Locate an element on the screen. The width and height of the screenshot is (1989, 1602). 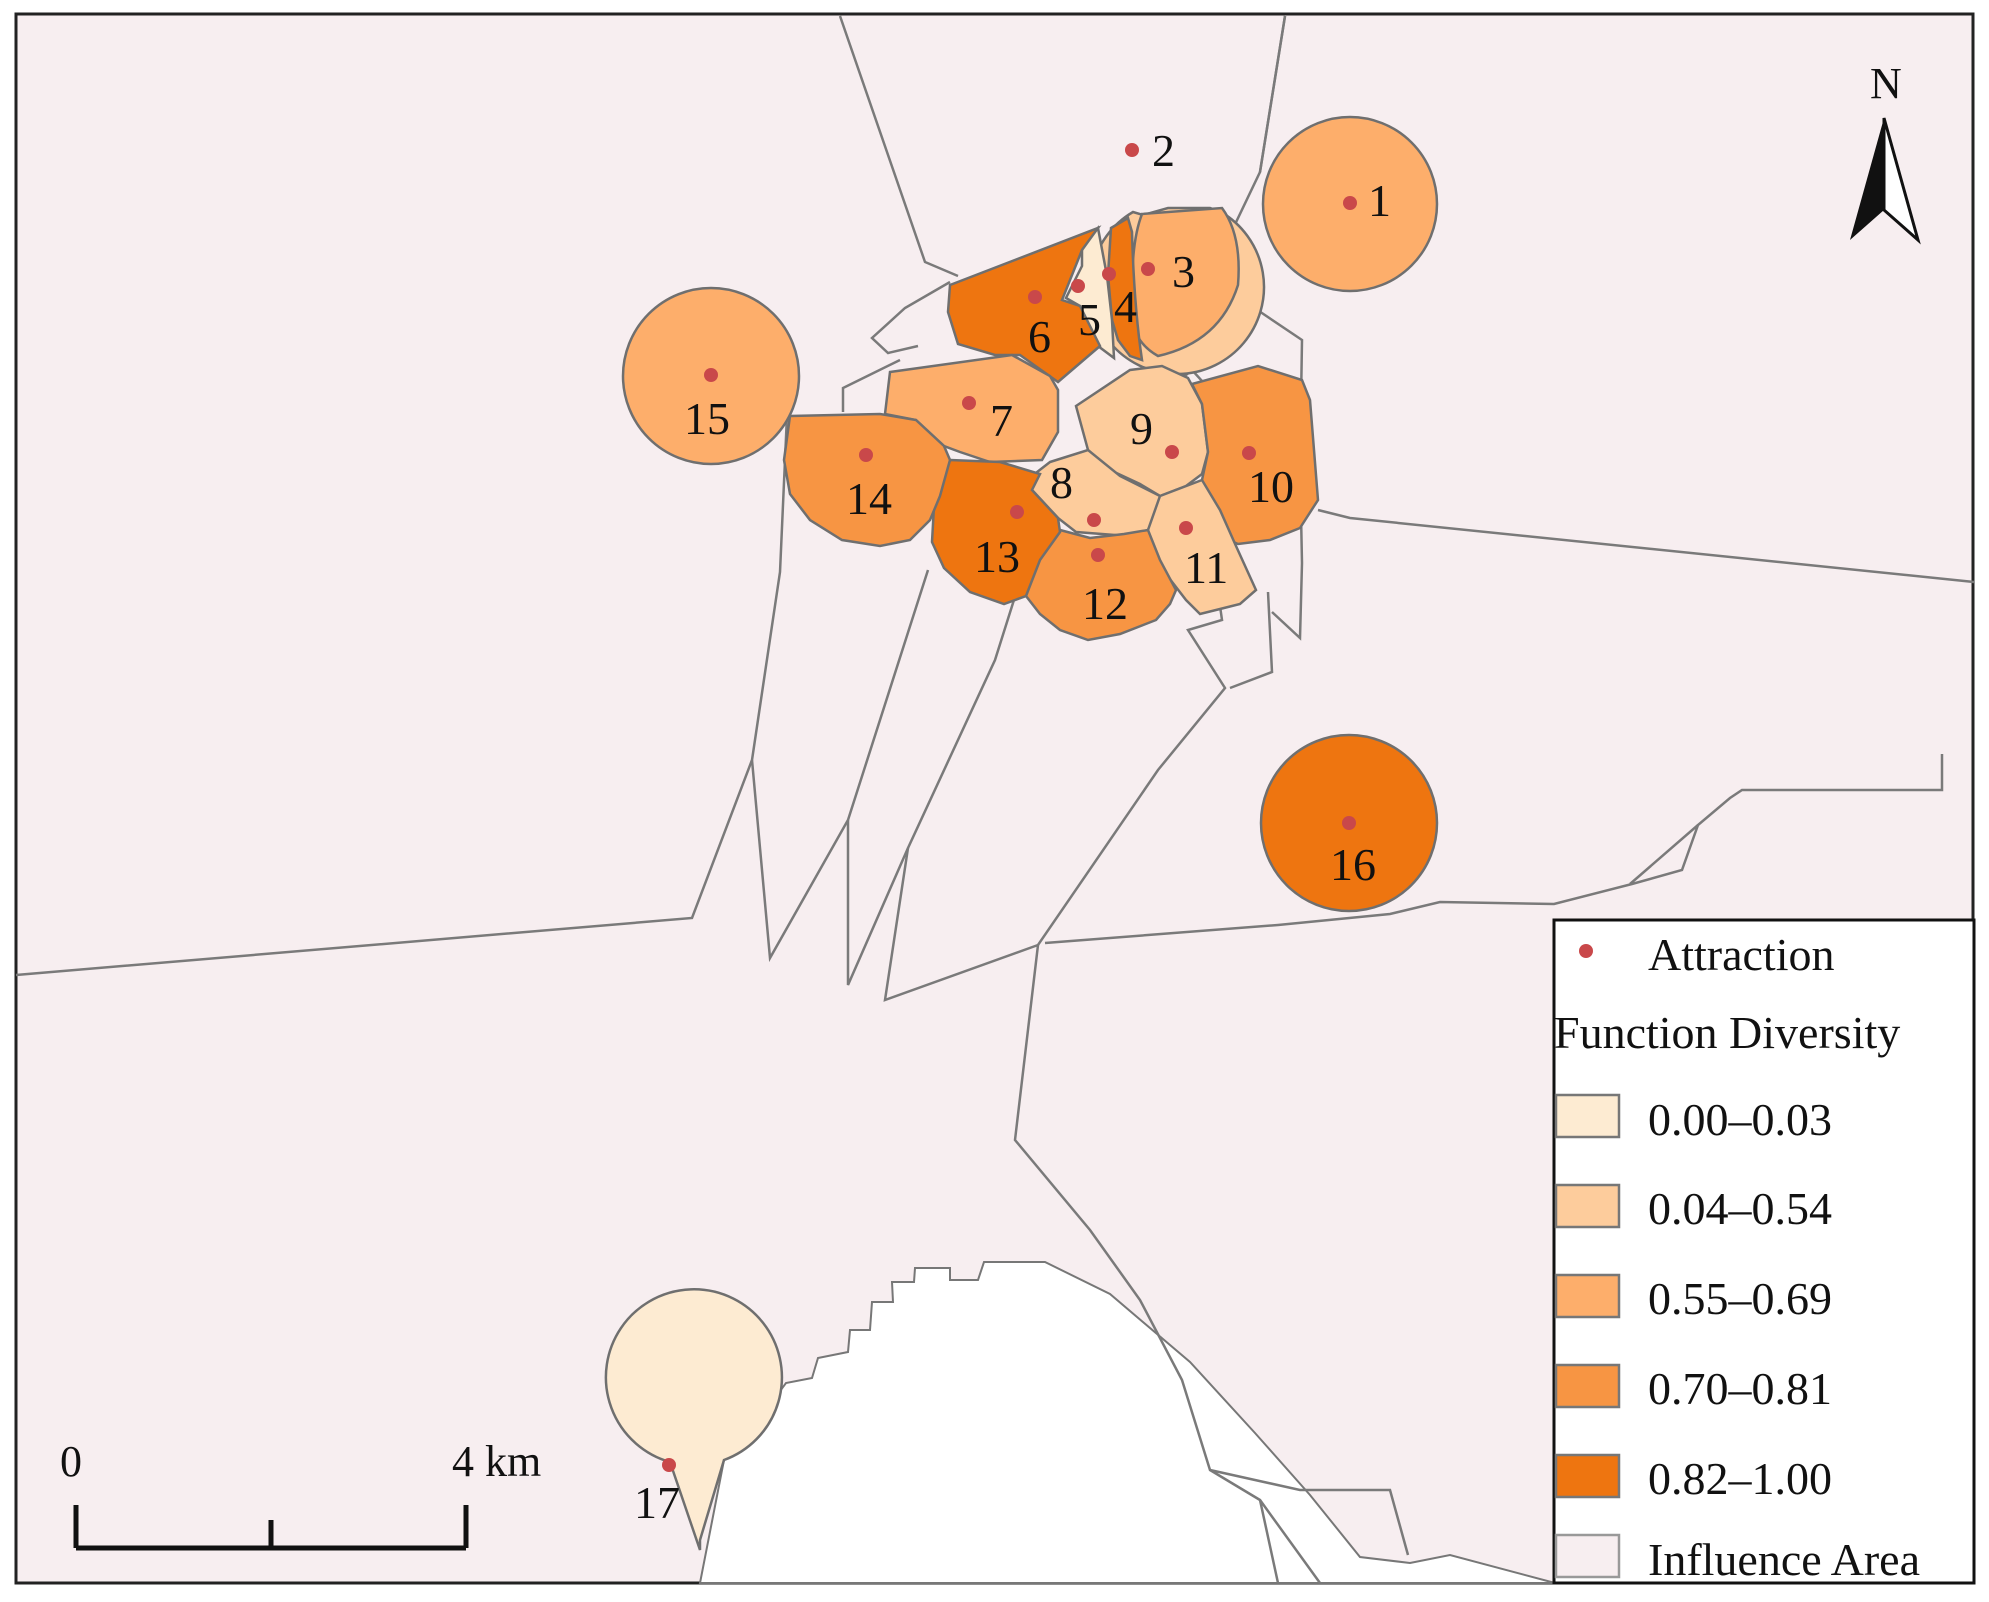
attraction-14-area is located at coordinates (867, 480).